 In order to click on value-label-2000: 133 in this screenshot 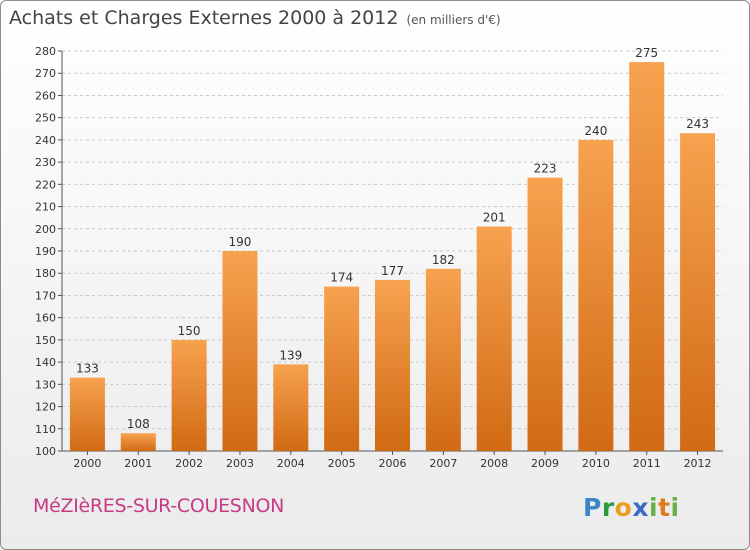, I will do `click(87, 369)`.